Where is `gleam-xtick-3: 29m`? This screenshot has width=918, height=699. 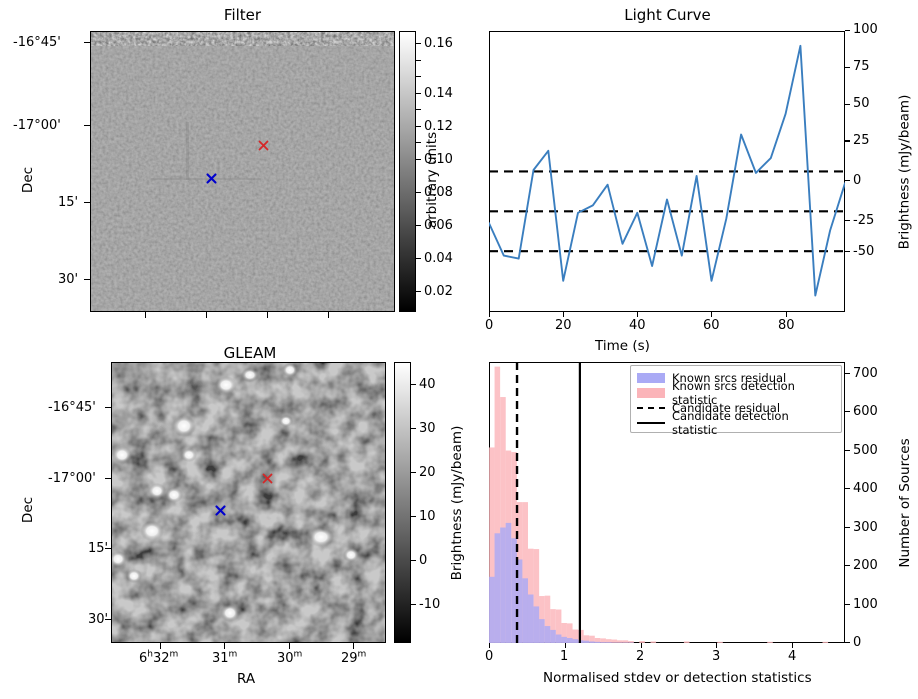 gleam-xtick-3: 29m is located at coordinates (353, 658).